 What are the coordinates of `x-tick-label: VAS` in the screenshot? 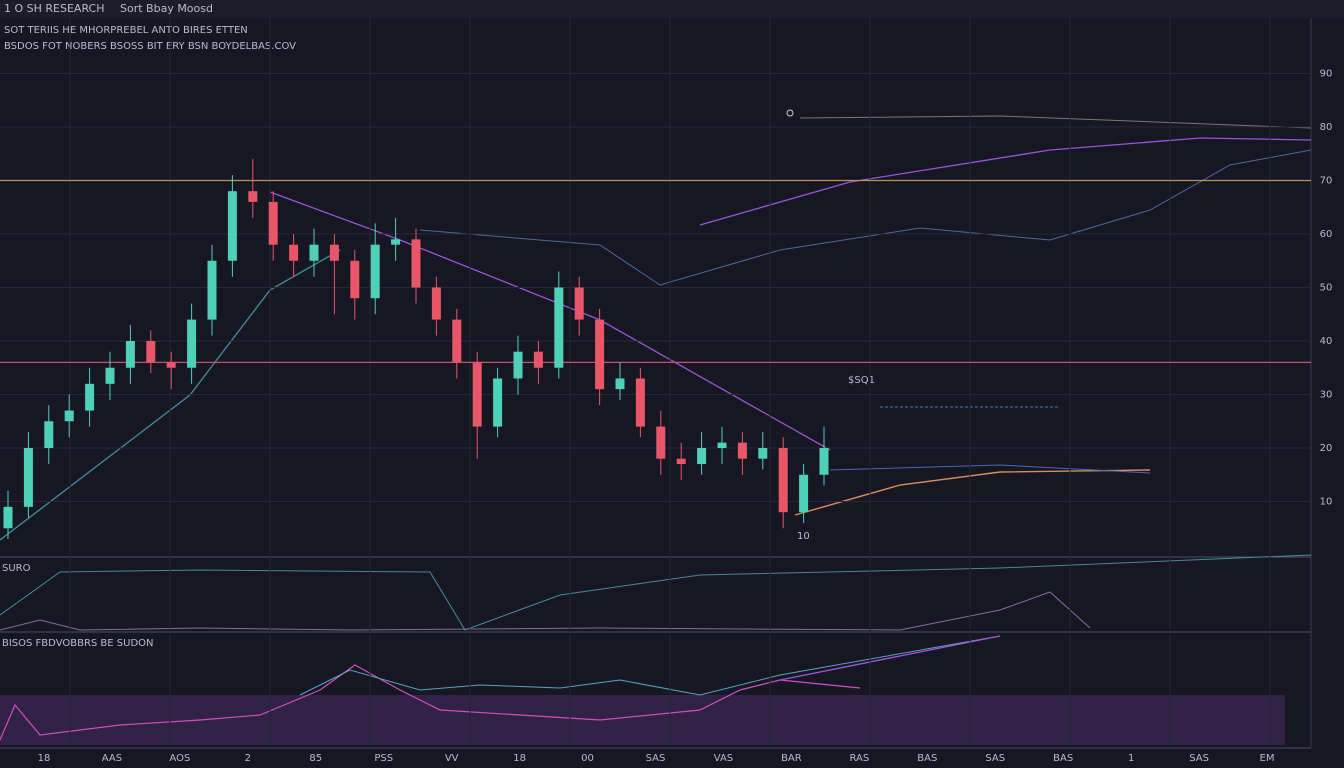 It's located at (723, 758).